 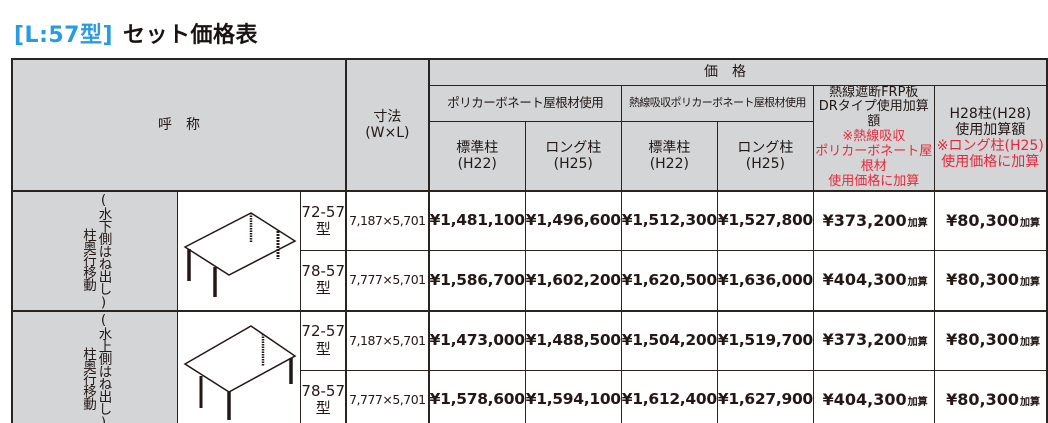 I want to click on group-label: (水上側はね出し) 柱奥行移動, so click(x=94, y=366).